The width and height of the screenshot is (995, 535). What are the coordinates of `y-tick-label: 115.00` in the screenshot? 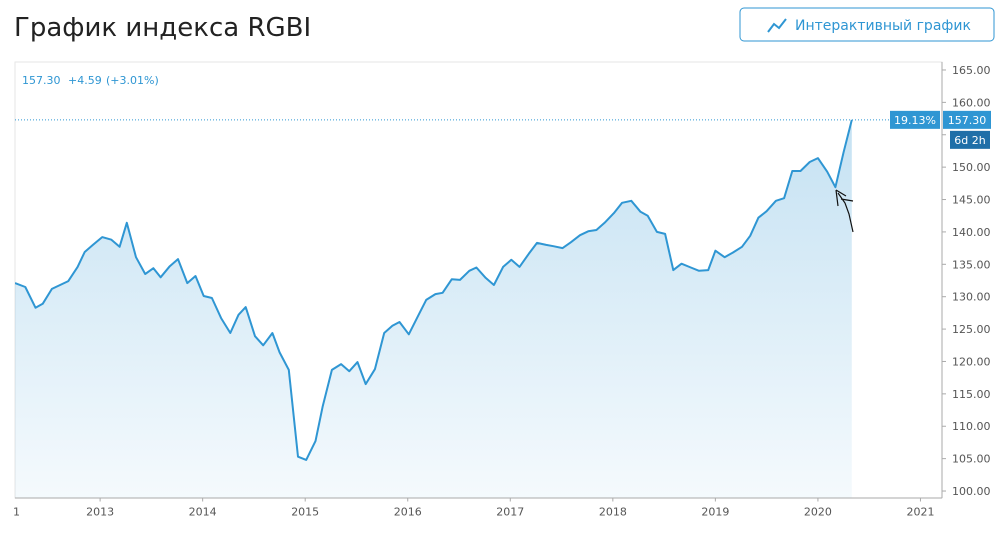 It's located at (971, 394).